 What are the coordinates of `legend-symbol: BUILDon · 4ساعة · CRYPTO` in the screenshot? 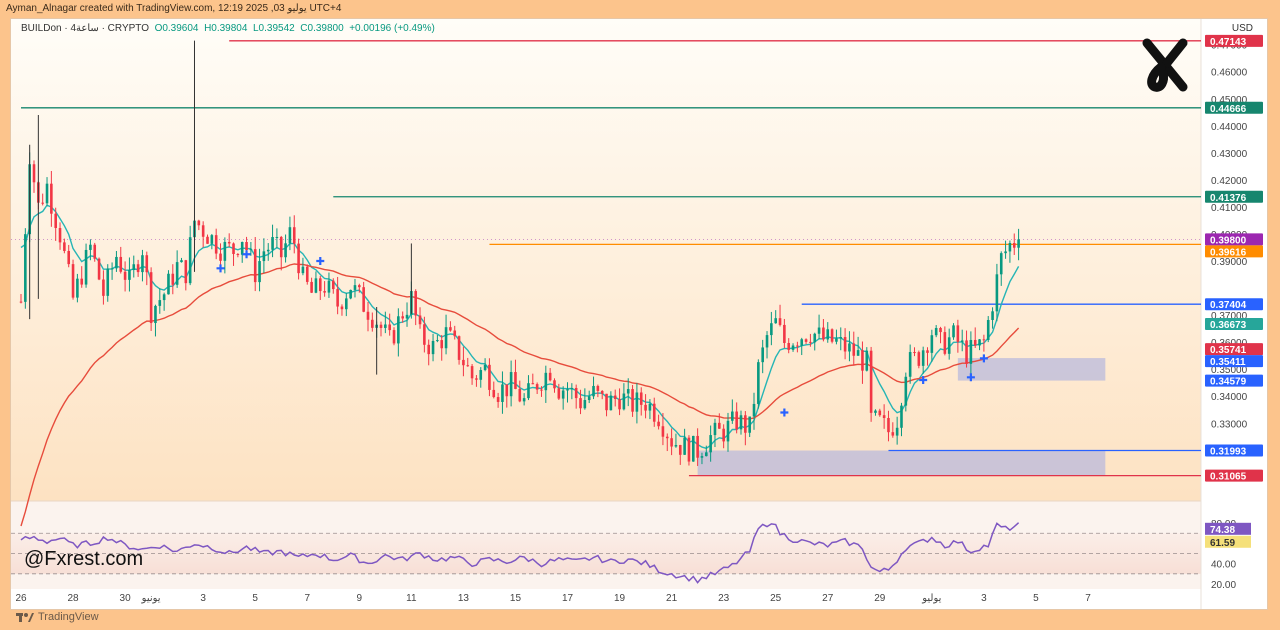 It's located at (85, 28).